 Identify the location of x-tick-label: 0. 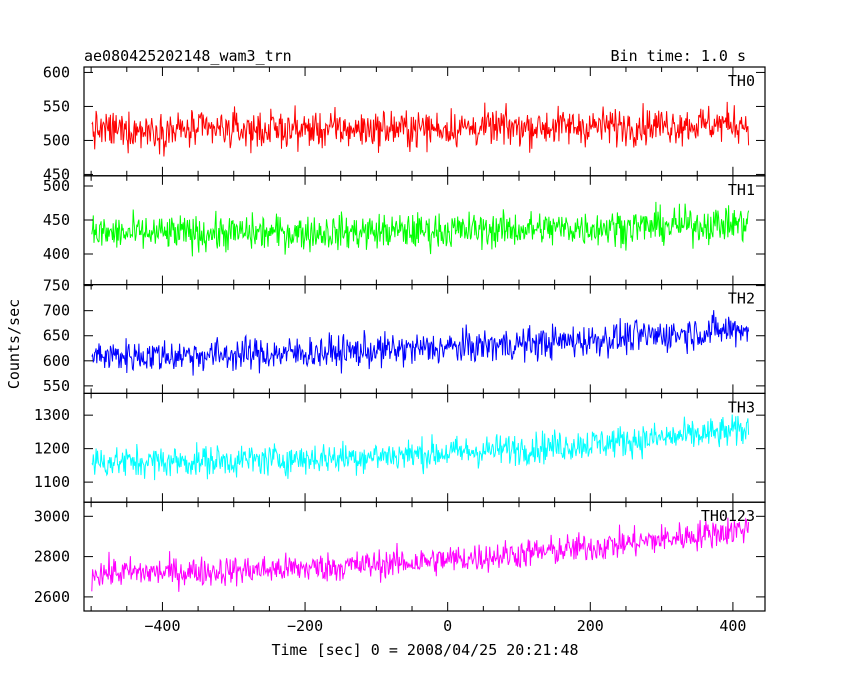
(447, 626).